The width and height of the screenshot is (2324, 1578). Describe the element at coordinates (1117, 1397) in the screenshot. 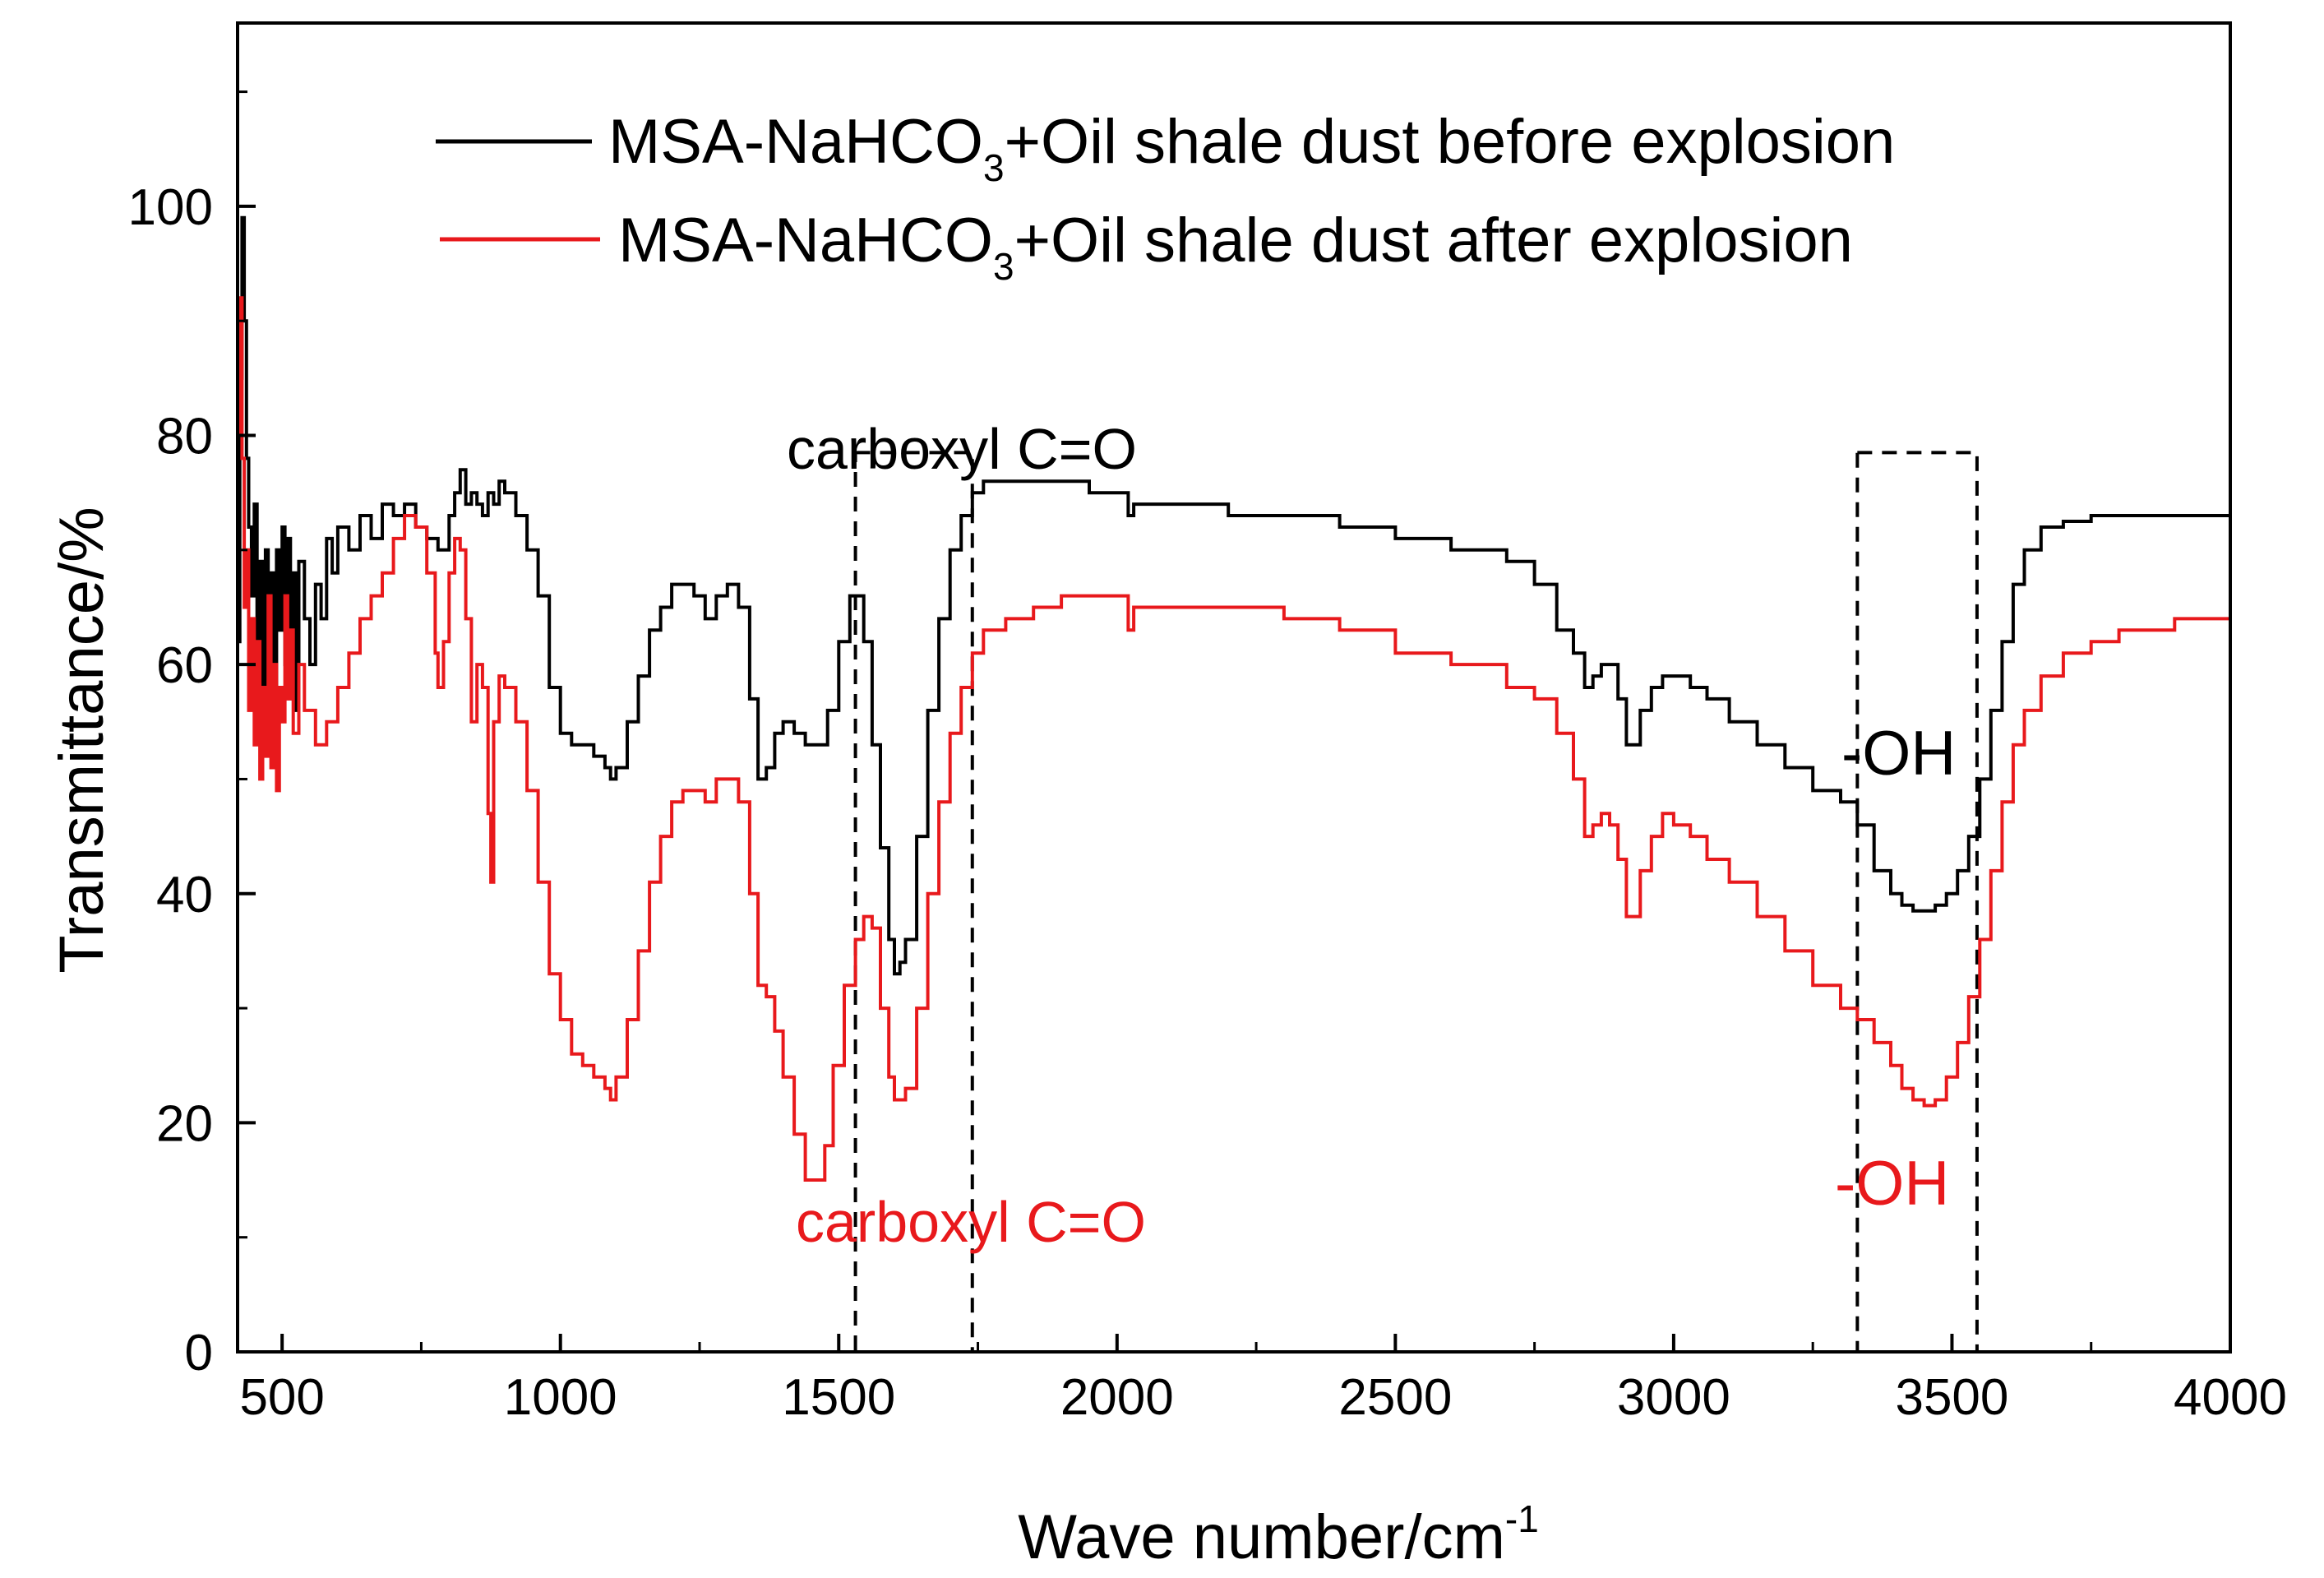

I see `x-tick-label-2000: 2000` at that location.